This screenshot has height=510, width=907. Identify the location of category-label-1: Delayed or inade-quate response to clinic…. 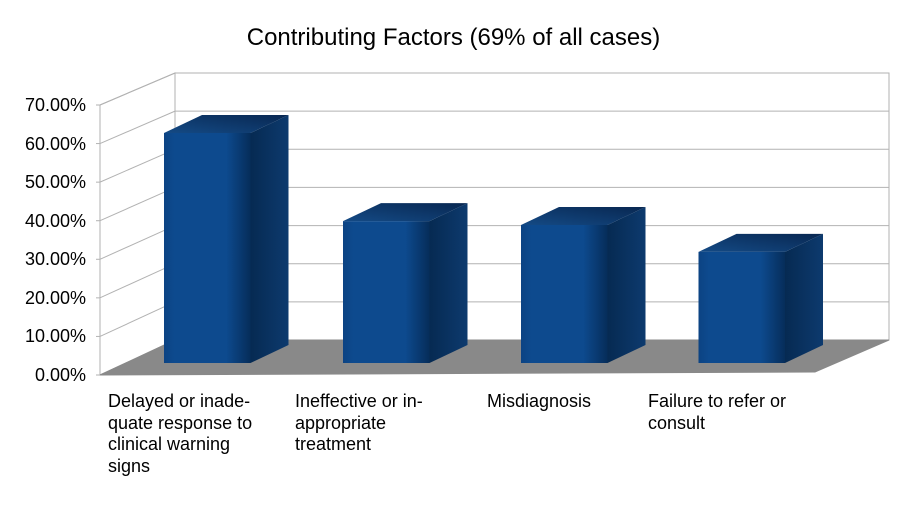
(180, 434).